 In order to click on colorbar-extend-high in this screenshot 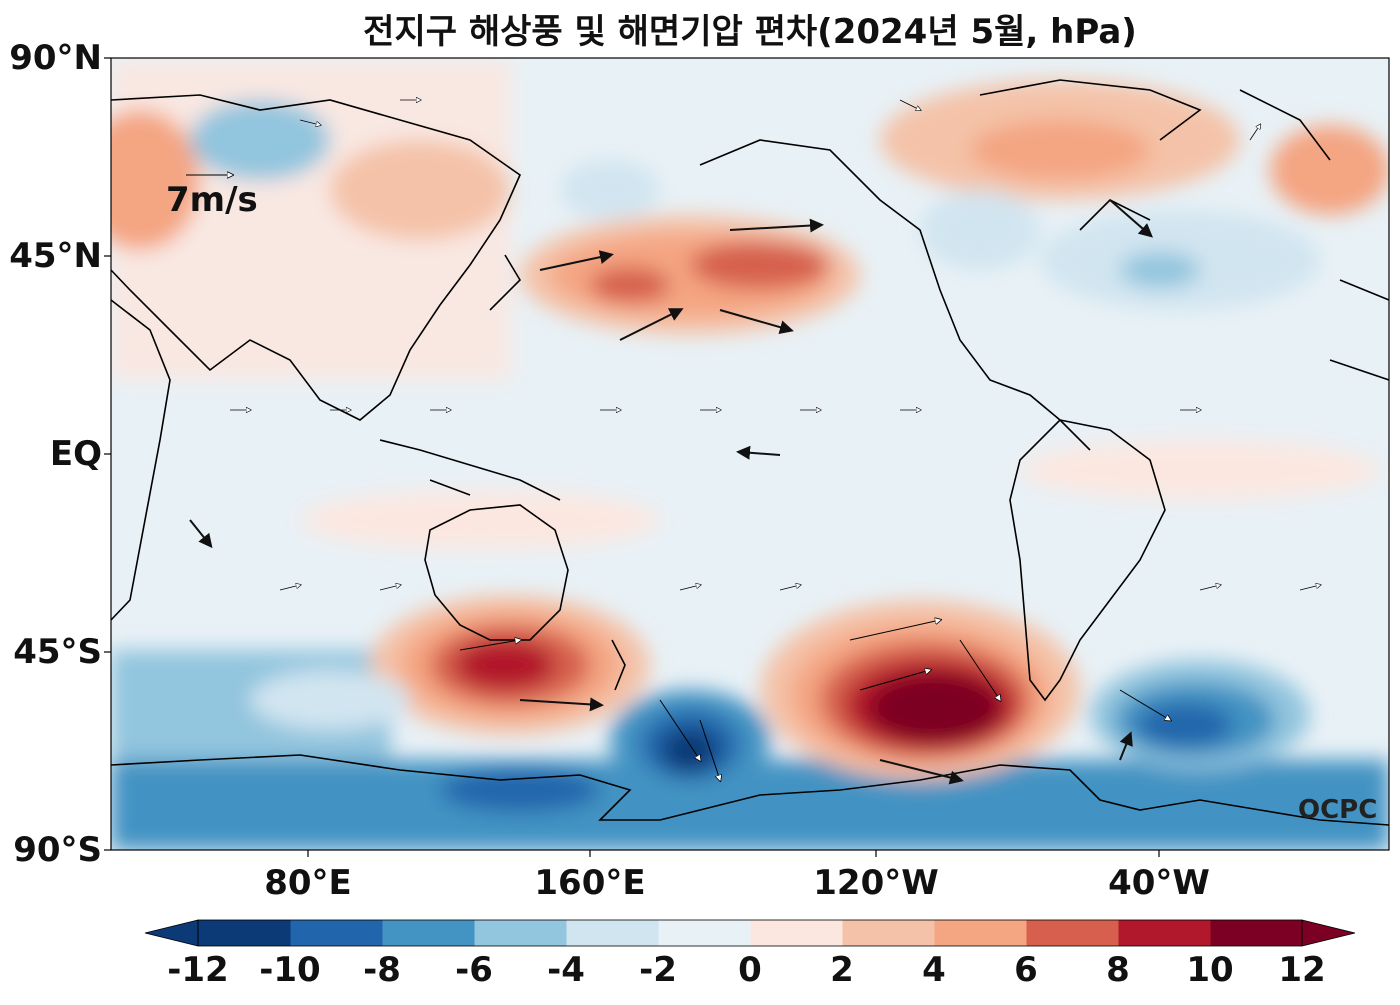, I will do `click(1328, 933)`.